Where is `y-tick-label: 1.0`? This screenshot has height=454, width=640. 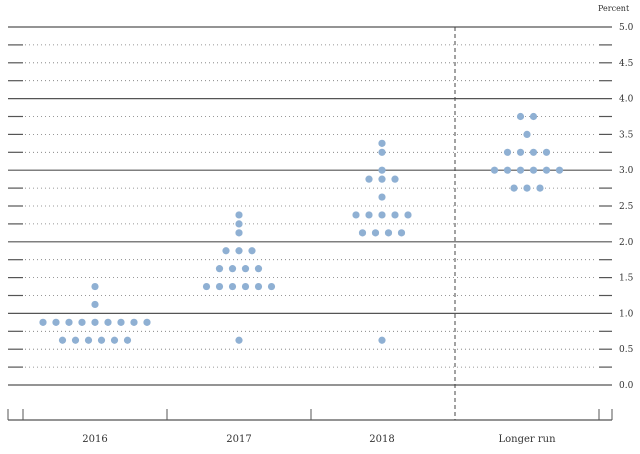 y-tick-label: 1.0 is located at coordinates (626, 314).